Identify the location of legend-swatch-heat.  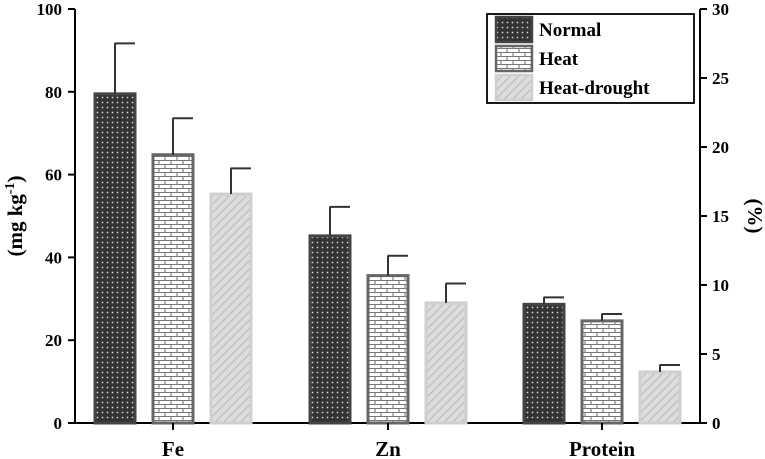
(514, 58).